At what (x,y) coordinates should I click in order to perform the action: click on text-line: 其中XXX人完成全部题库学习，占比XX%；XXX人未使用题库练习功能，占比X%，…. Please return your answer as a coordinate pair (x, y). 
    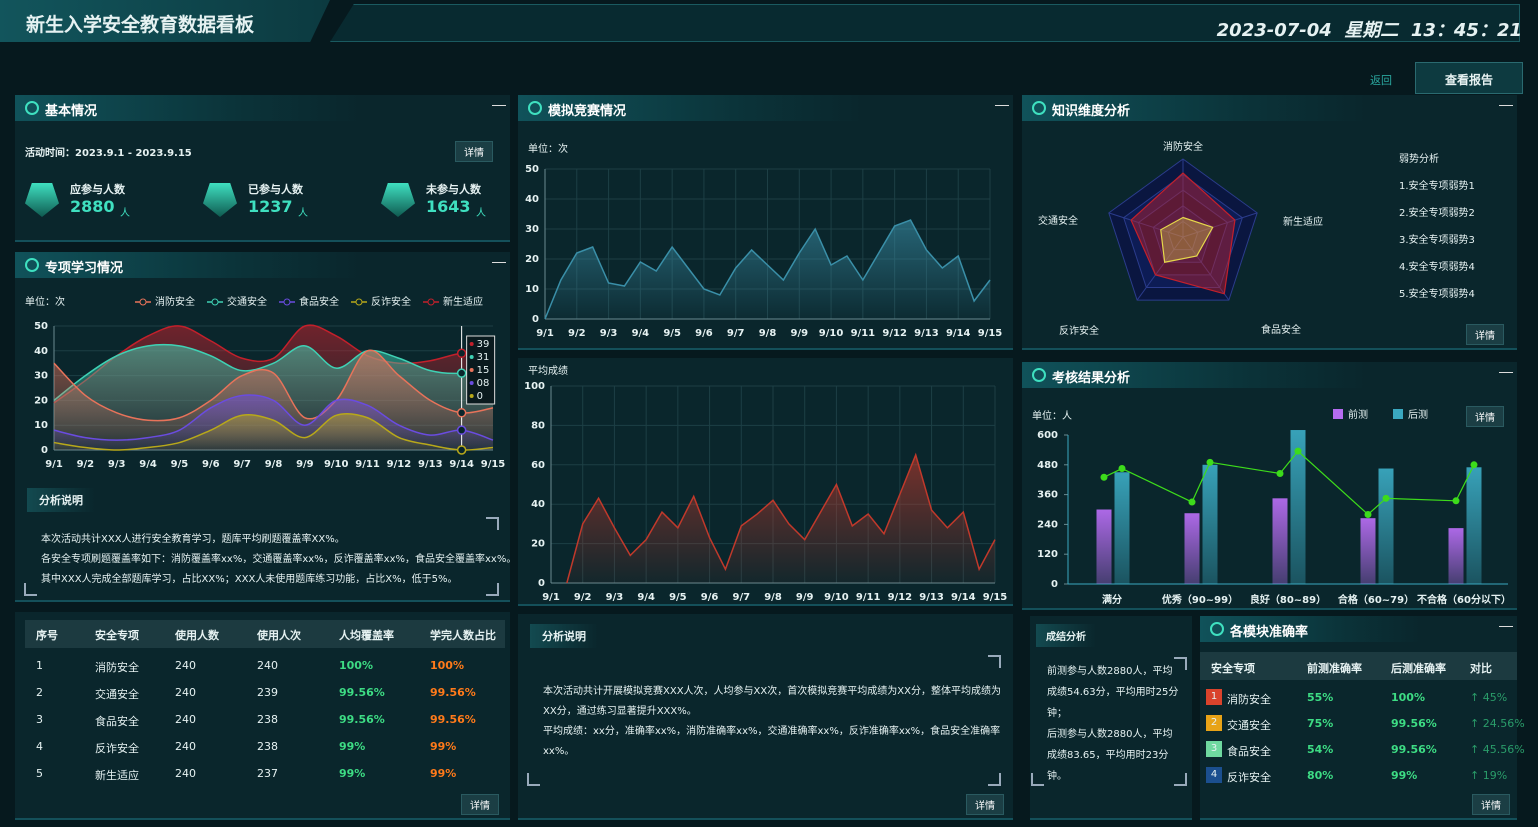
    Looking at the image, I should click on (249, 579).